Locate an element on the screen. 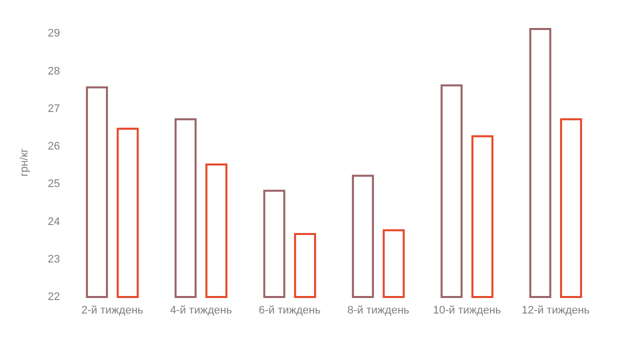  y-tick-label: 22 is located at coordinates (54, 297).